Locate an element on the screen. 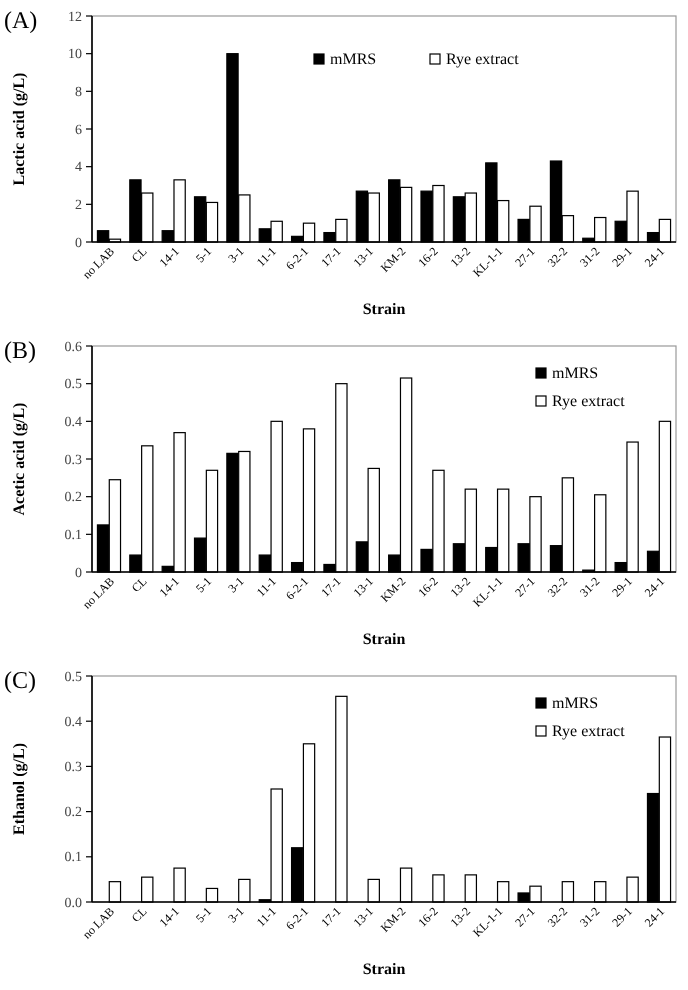  y-axis-title: Lactic acid (g/L) is located at coordinates (19, 128).